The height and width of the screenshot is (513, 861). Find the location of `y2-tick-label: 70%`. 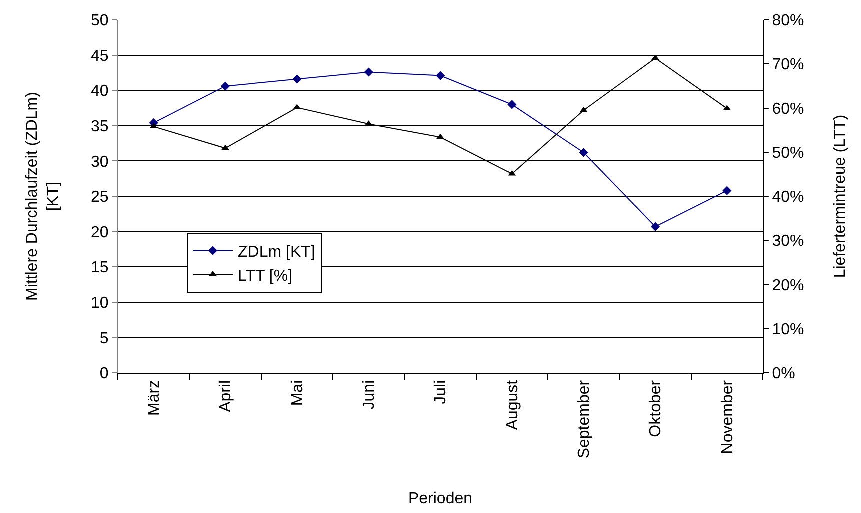

y2-tick-label: 70% is located at coordinates (788, 65).